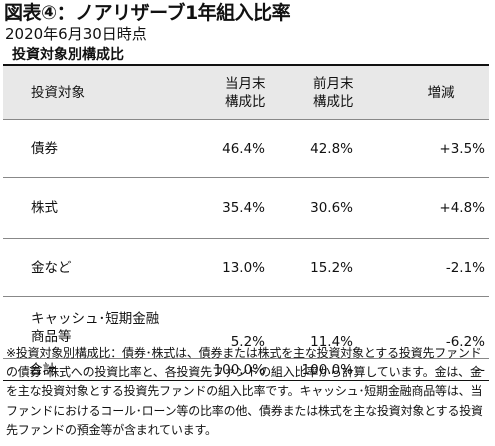  What do you see at coordinates (253, 148) in the screenshot?
I see `row-current: 46.4%` at bounding box center [253, 148].